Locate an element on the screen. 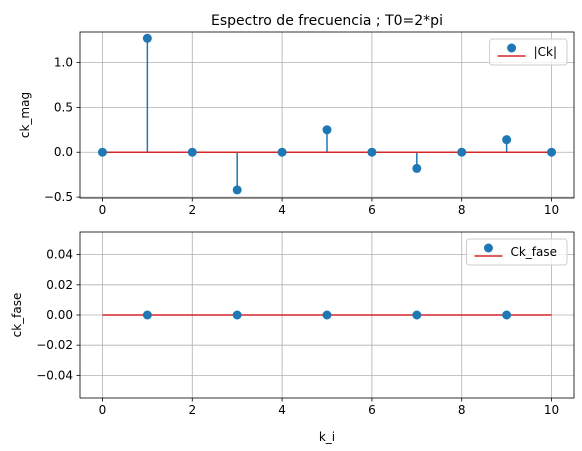 Image resolution: width=582 pixels, height=451 pixels. phase-legend-label: Ck_fase is located at coordinates (533, 252).